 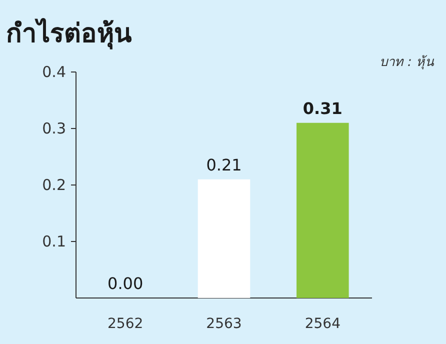 What do you see at coordinates (126, 283) in the screenshot?
I see `data-label: 0.00` at bounding box center [126, 283].